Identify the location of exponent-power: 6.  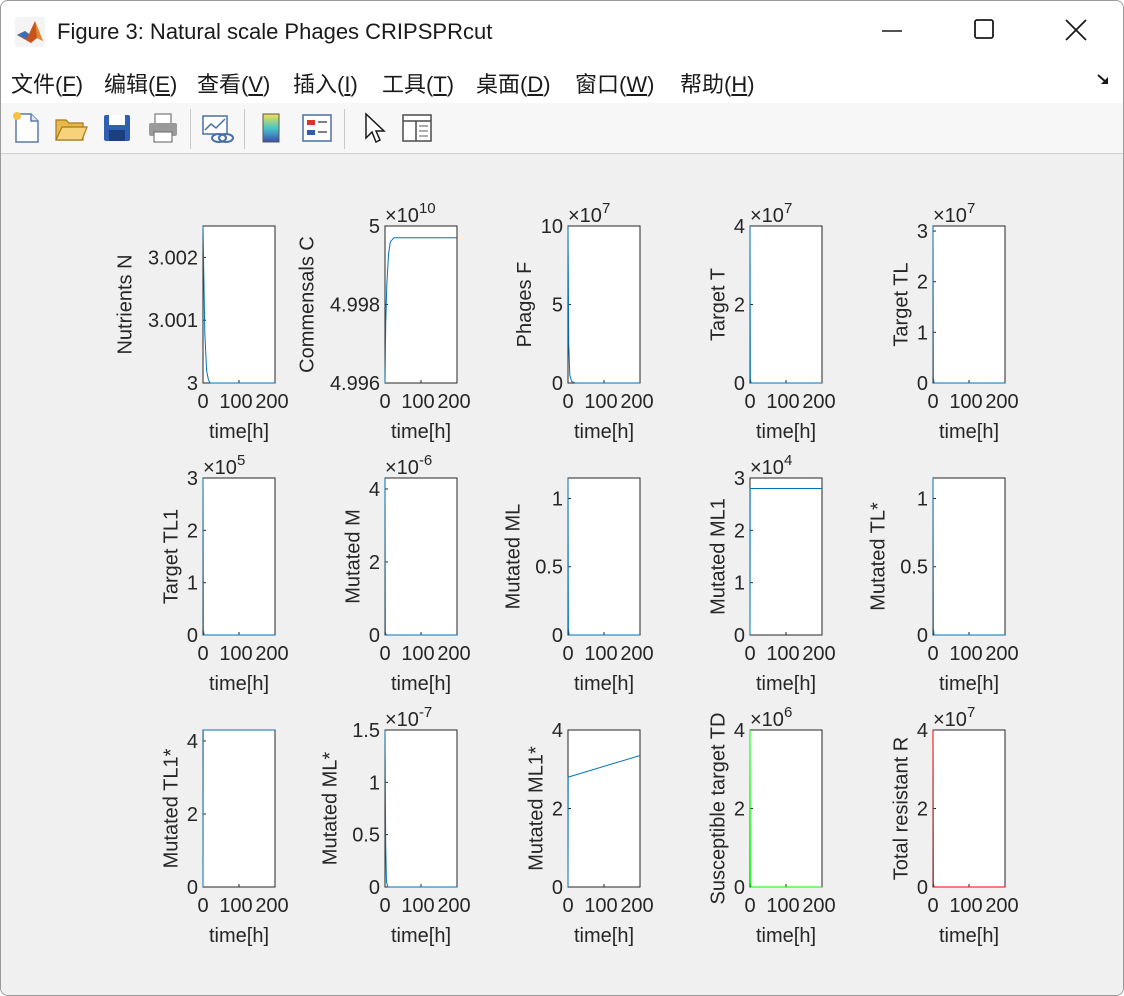
(788, 712).